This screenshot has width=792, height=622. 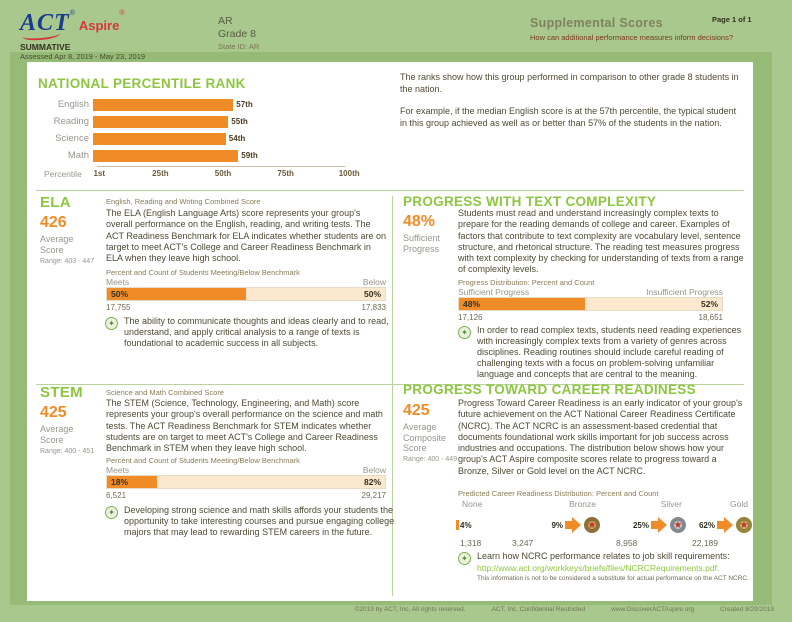 What do you see at coordinates (72, 26) in the screenshot?
I see `act-aspire-logo: ACT®Aspire®` at bounding box center [72, 26].